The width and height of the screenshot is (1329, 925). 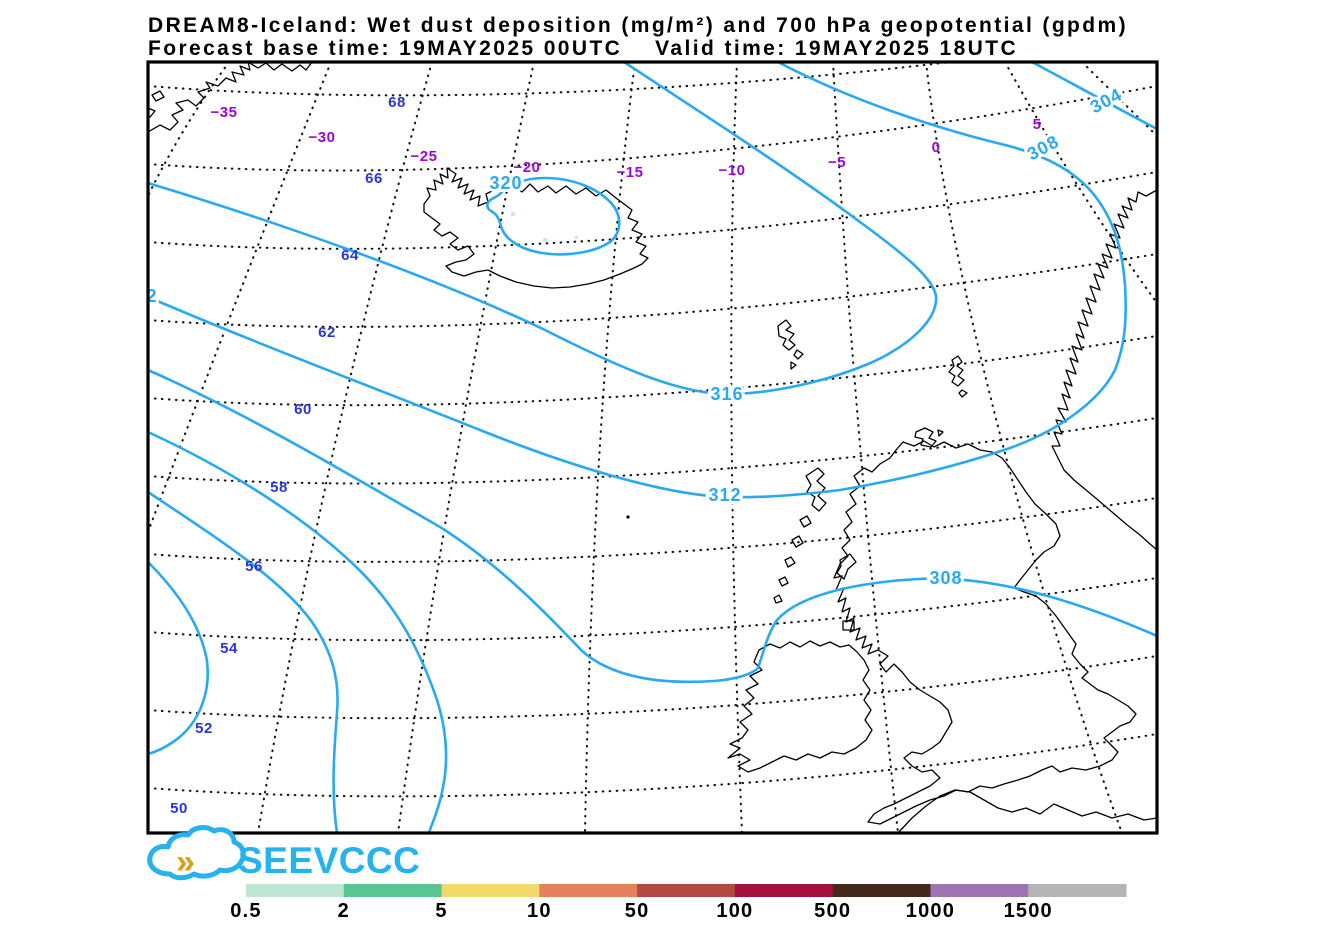 What do you see at coordinates (224, 112) in the screenshot?
I see `longitude-label: −35` at bounding box center [224, 112].